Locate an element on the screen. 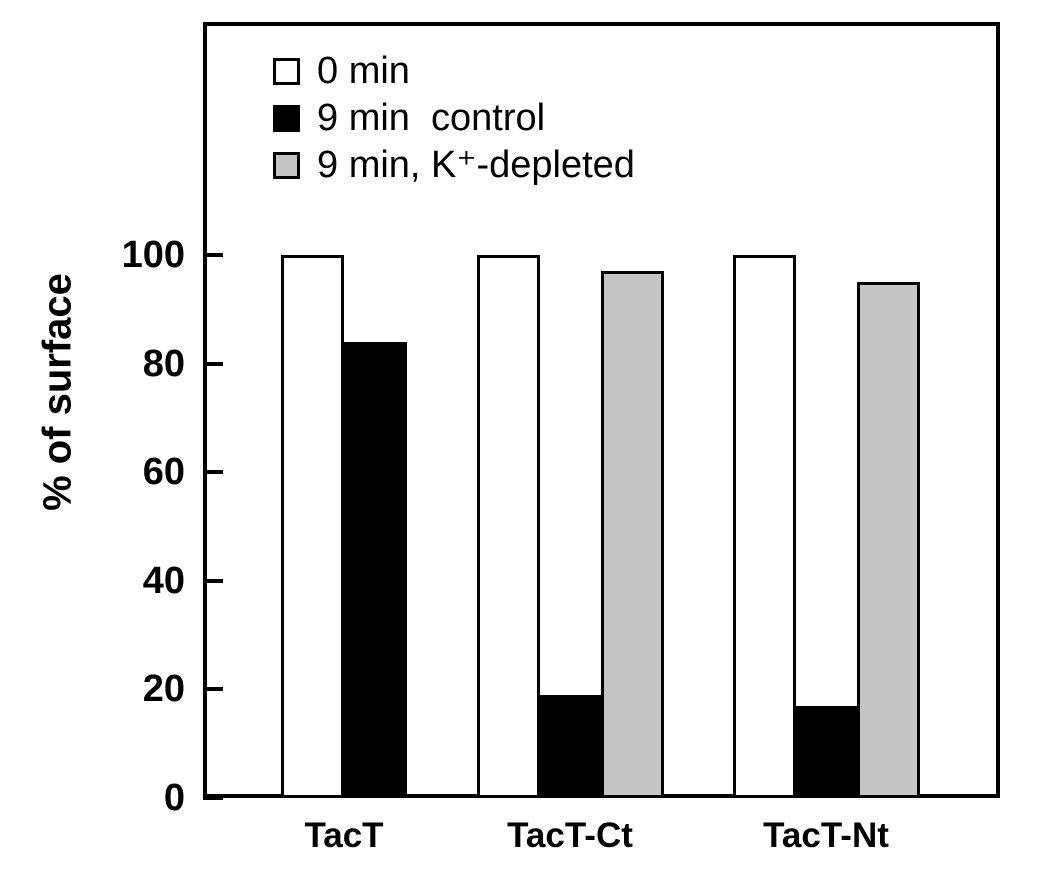 This screenshot has width=1050, height=890. legend-item-9-min-control: 9 min control is located at coordinates (454, 118).